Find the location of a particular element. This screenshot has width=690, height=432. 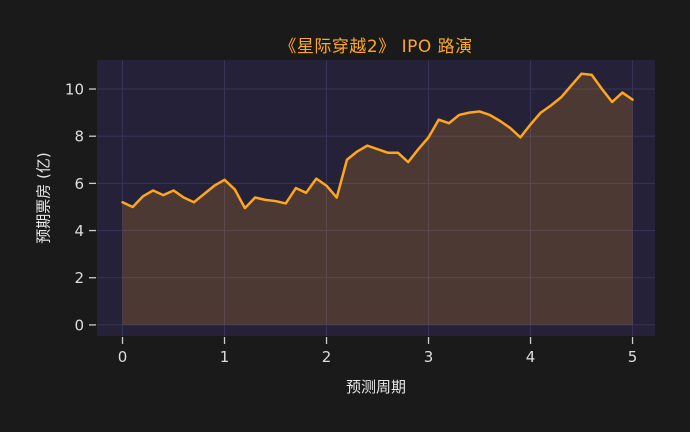

y-tick-label-3: 6 is located at coordinates (79, 184).